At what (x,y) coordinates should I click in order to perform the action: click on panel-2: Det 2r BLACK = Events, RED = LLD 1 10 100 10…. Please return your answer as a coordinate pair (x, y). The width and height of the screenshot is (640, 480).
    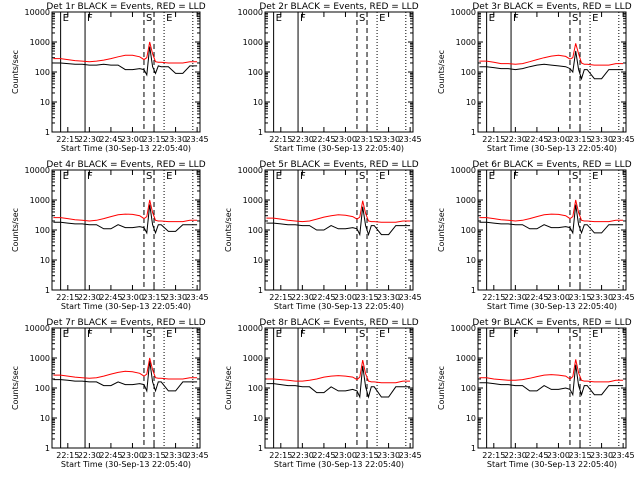
    Looking at the image, I should click on (330, 77).